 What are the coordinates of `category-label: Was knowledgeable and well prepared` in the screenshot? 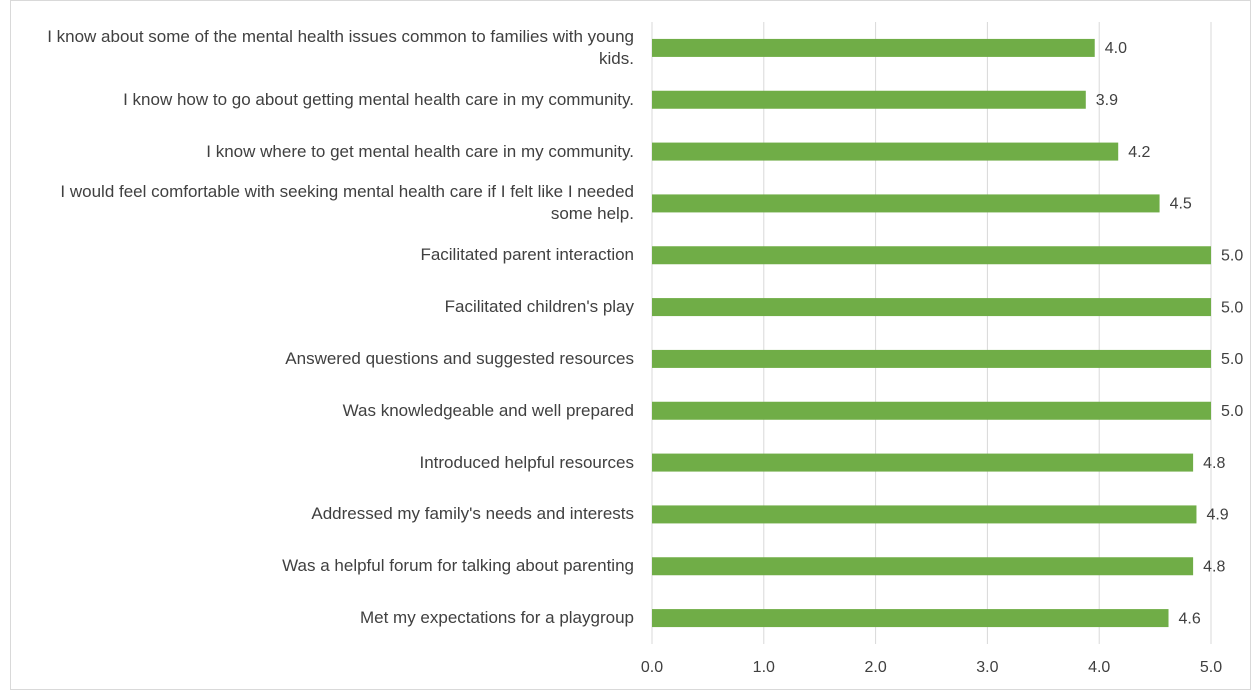 It's located at (488, 410).